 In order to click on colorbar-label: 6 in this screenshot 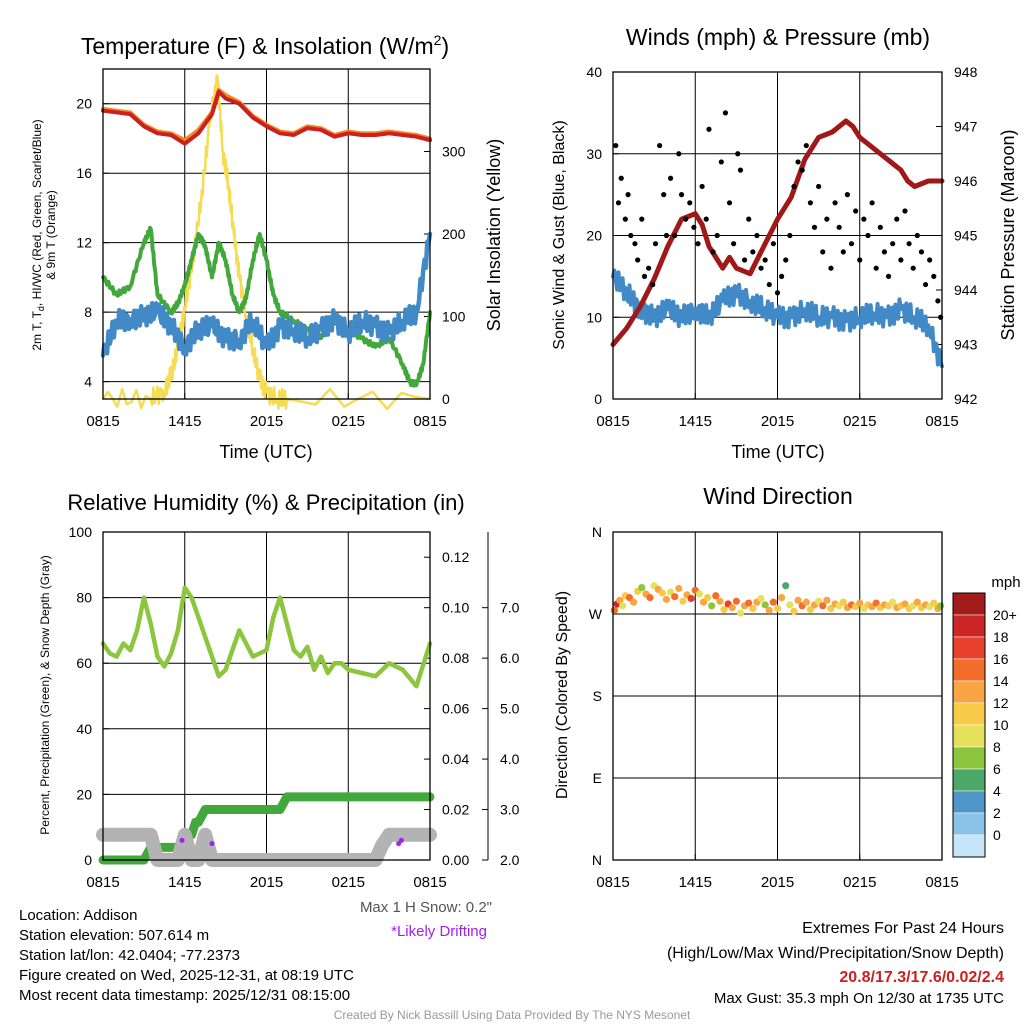, I will do `click(997, 769)`.